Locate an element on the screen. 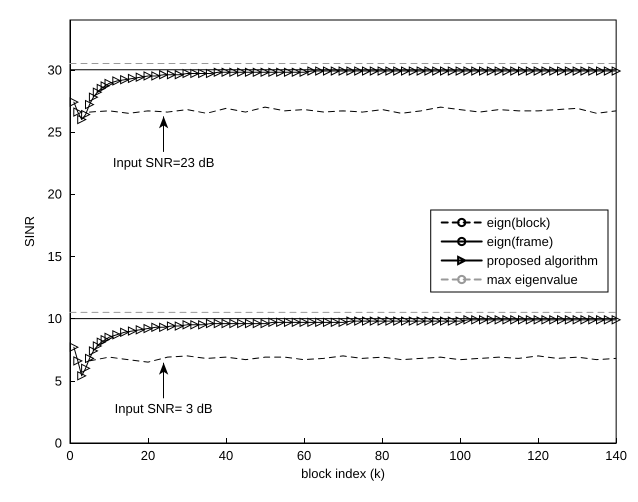  annotation: Input SNR=23 dB is located at coordinates (163, 162).